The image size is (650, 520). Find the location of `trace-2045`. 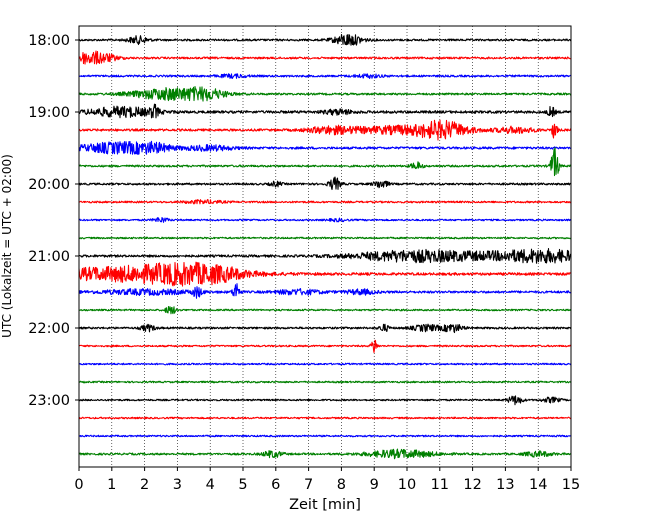

trace-2045 is located at coordinates (325, 238).